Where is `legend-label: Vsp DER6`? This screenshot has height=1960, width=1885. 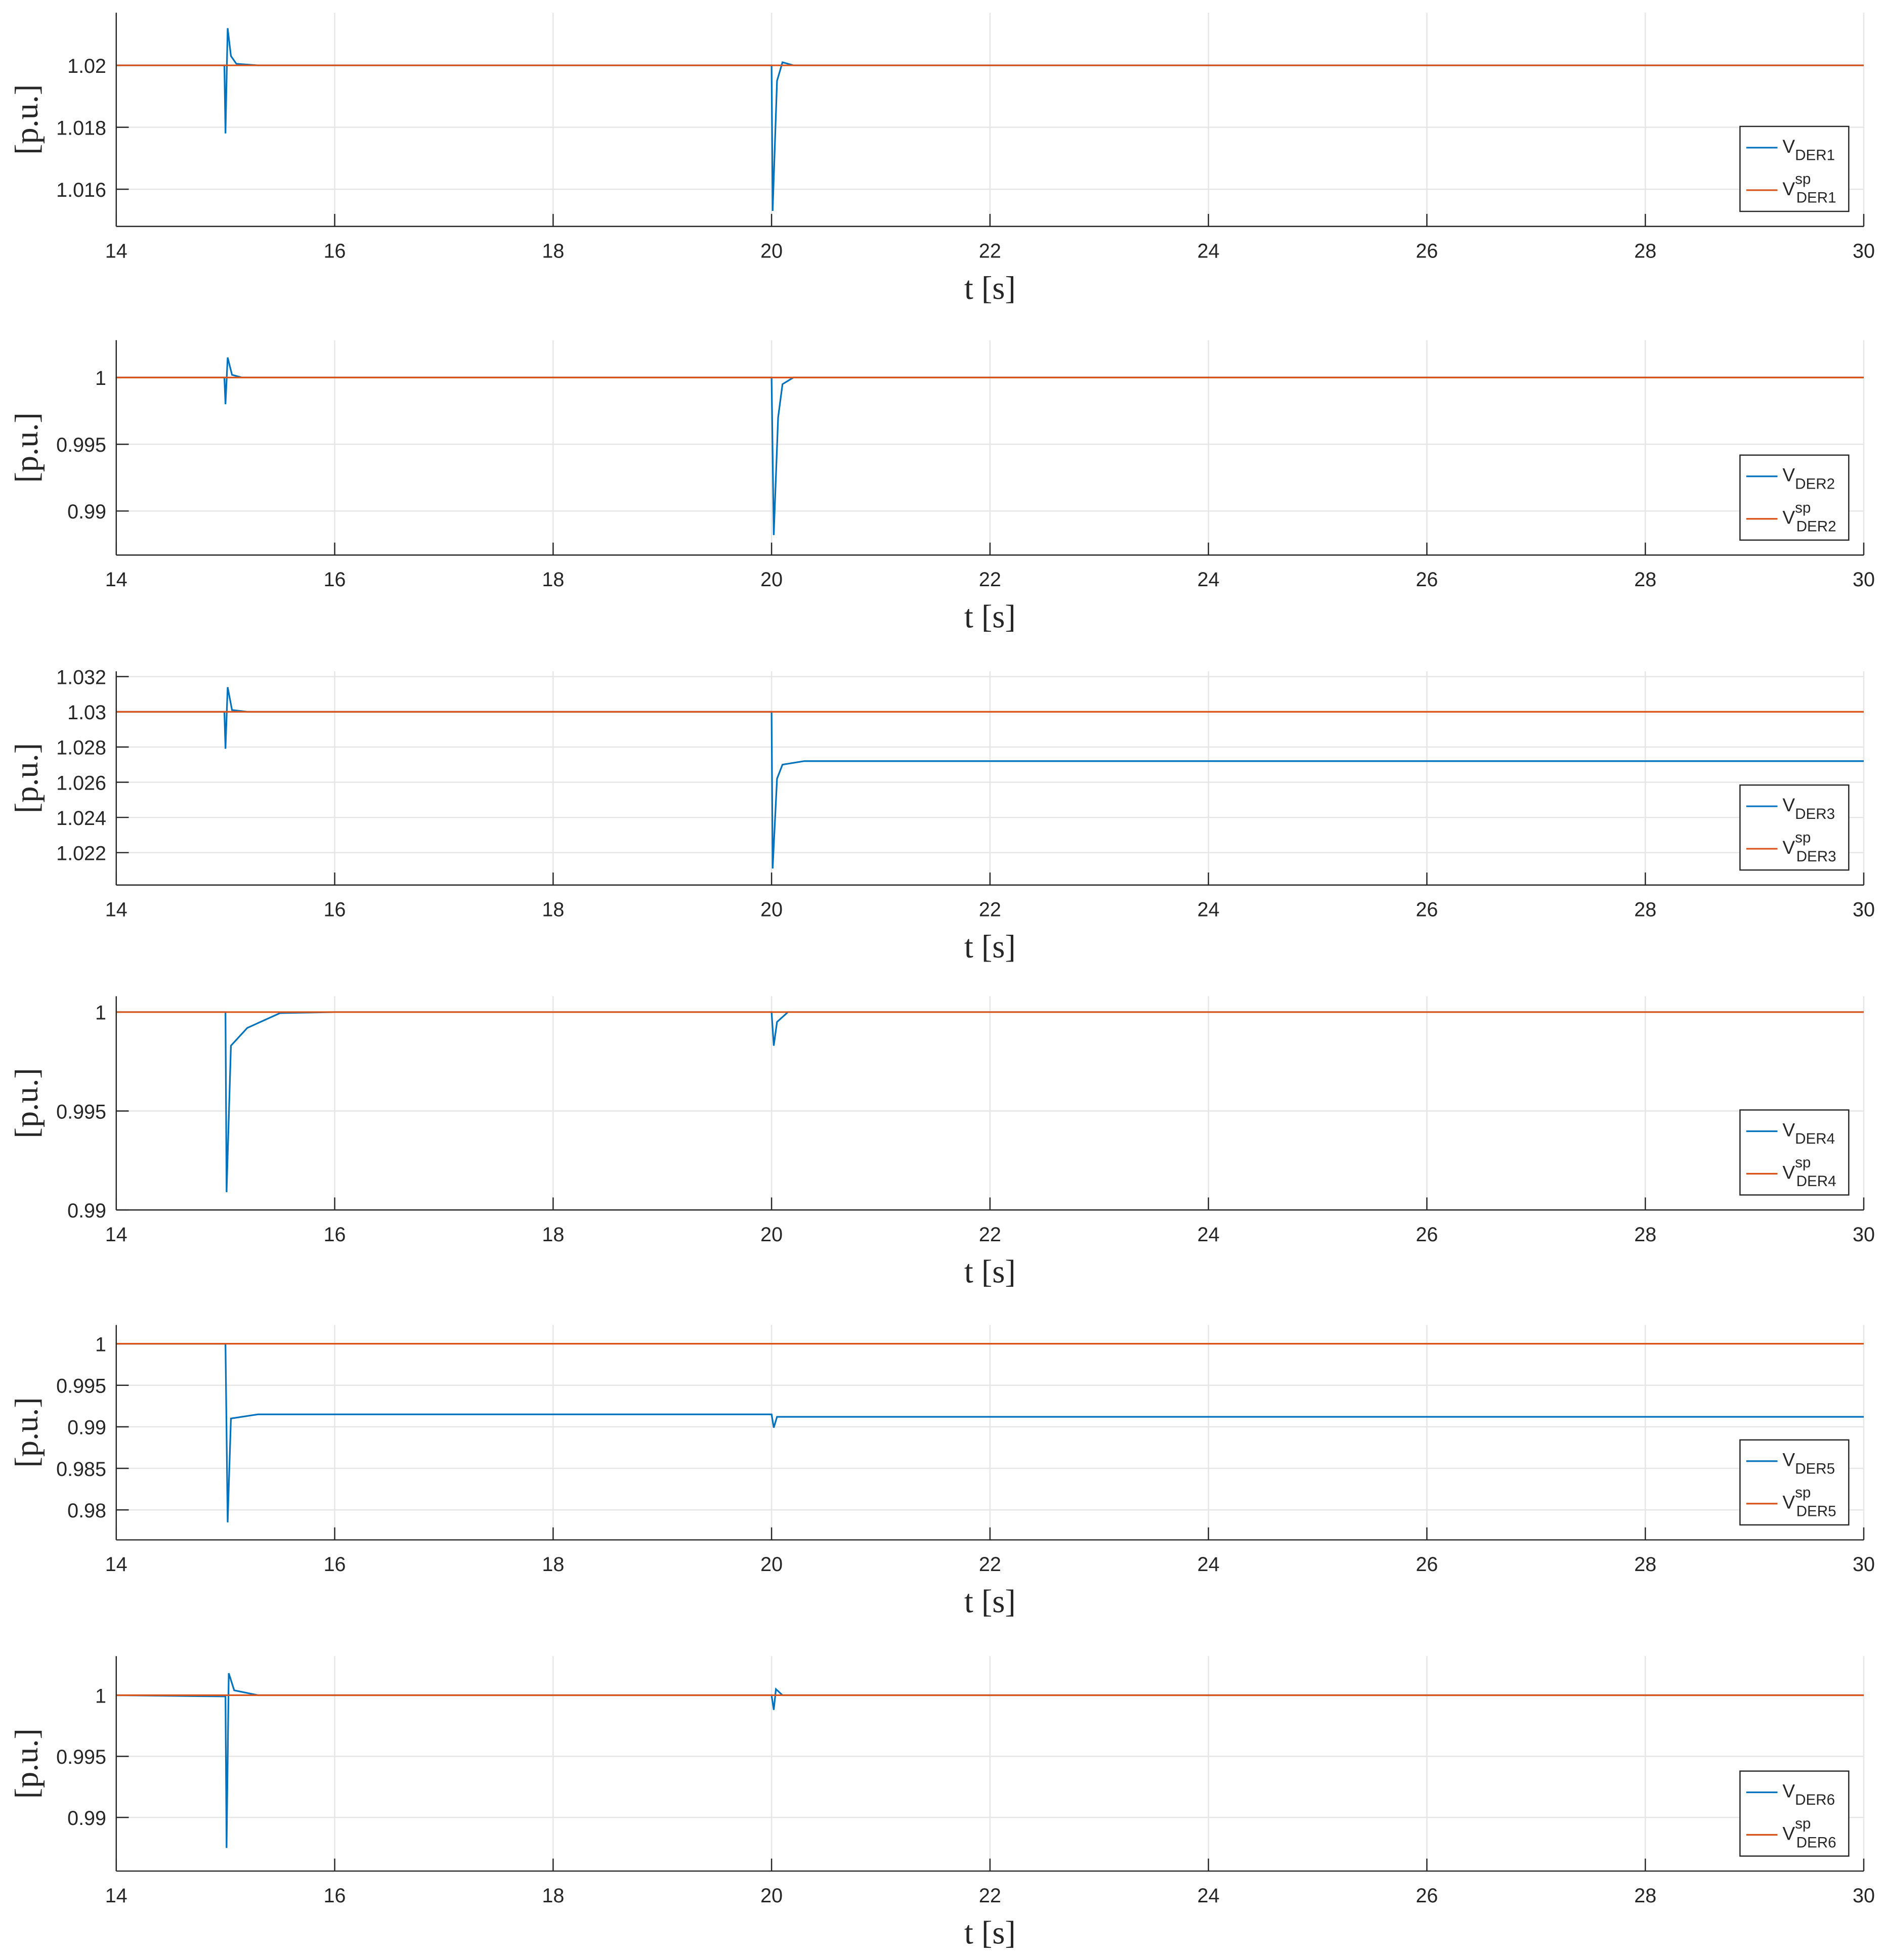 legend-label: Vsp DER6 is located at coordinates (1809, 1833).